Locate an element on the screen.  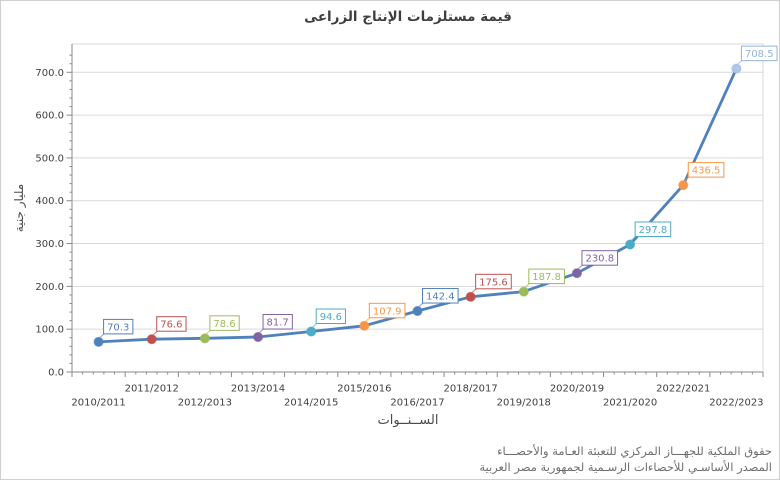
data-label: 297.8 is located at coordinates (653, 229).